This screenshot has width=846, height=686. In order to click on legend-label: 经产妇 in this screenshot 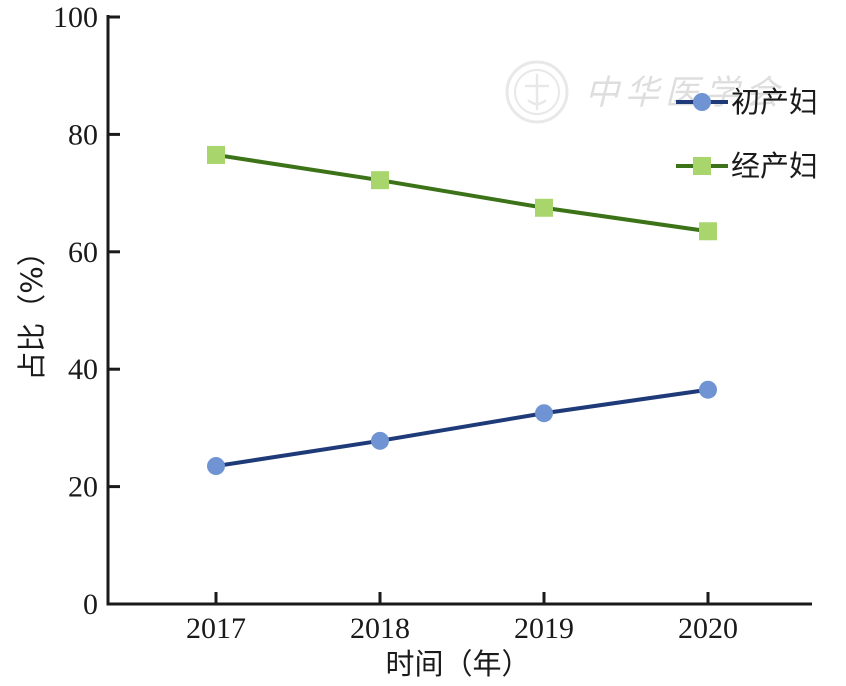, I will do `click(774, 166)`.